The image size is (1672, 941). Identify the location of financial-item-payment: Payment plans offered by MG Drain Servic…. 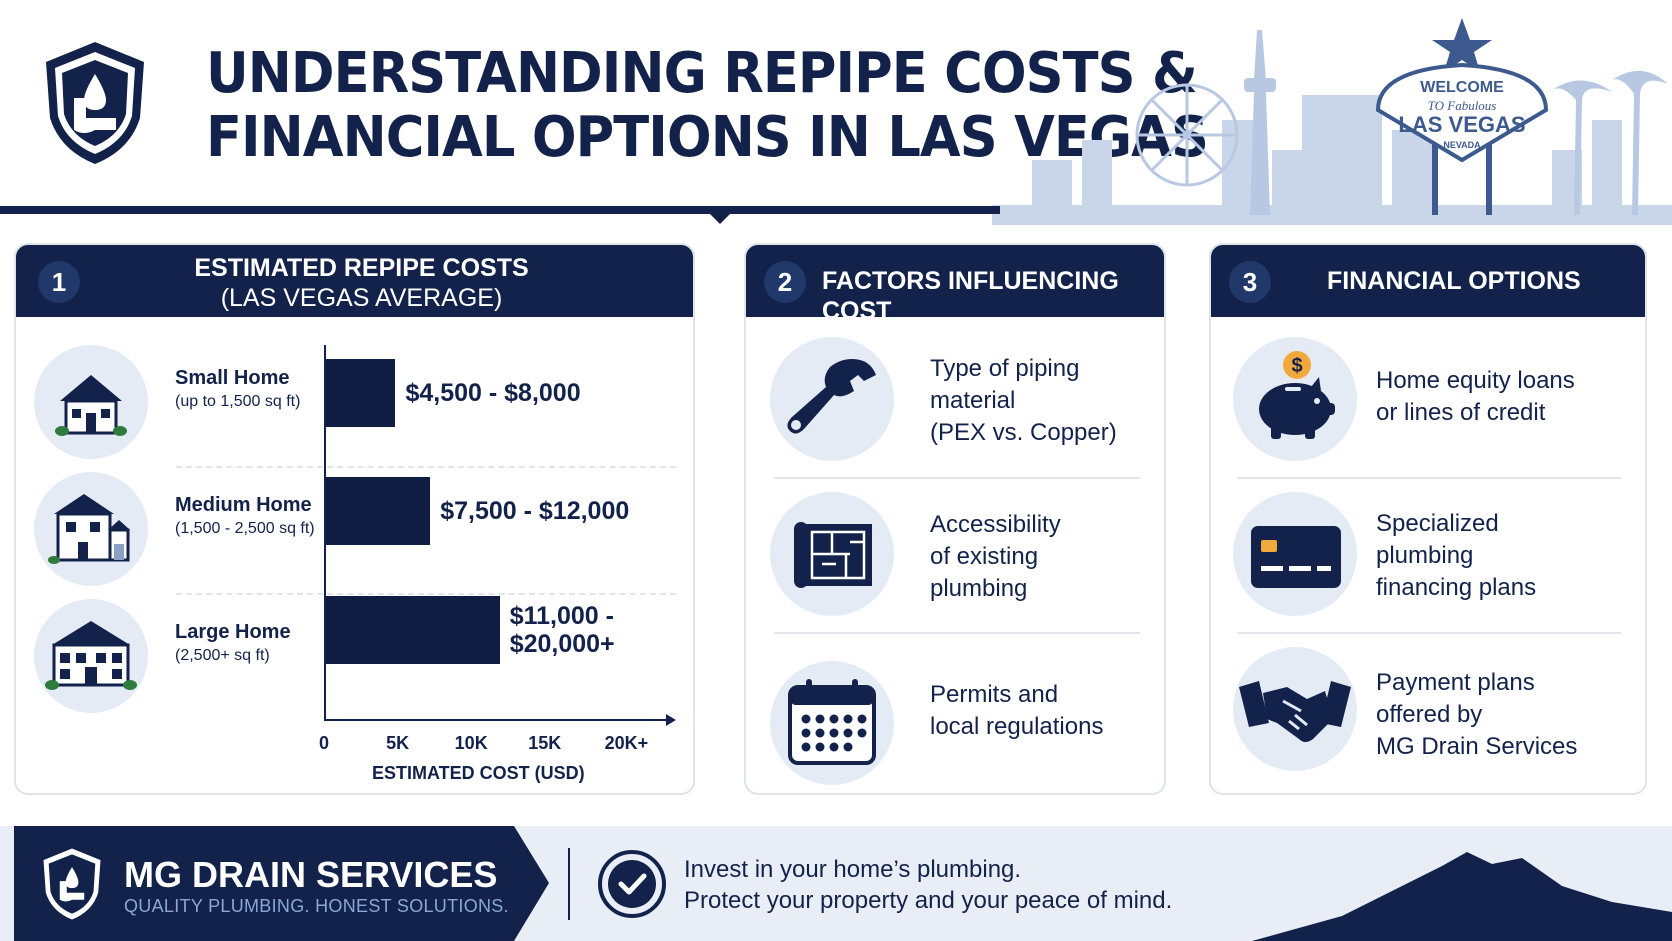
(1476, 715).